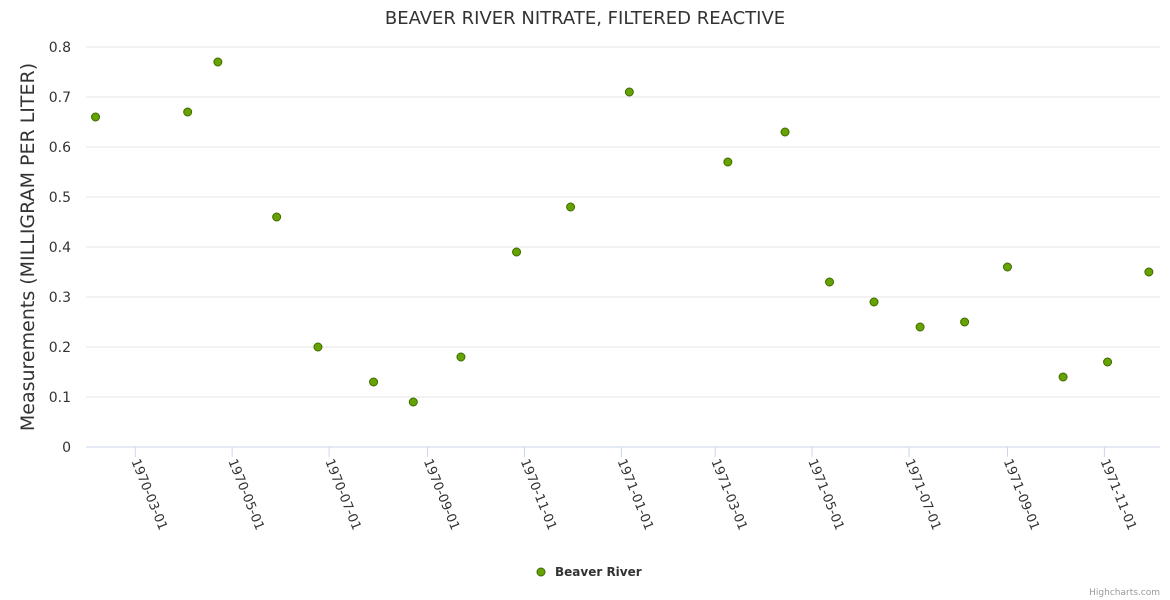  What do you see at coordinates (60, 198) in the screenshot?
I see `y-tick-label: 0.5` at bounding box center [60, 198].